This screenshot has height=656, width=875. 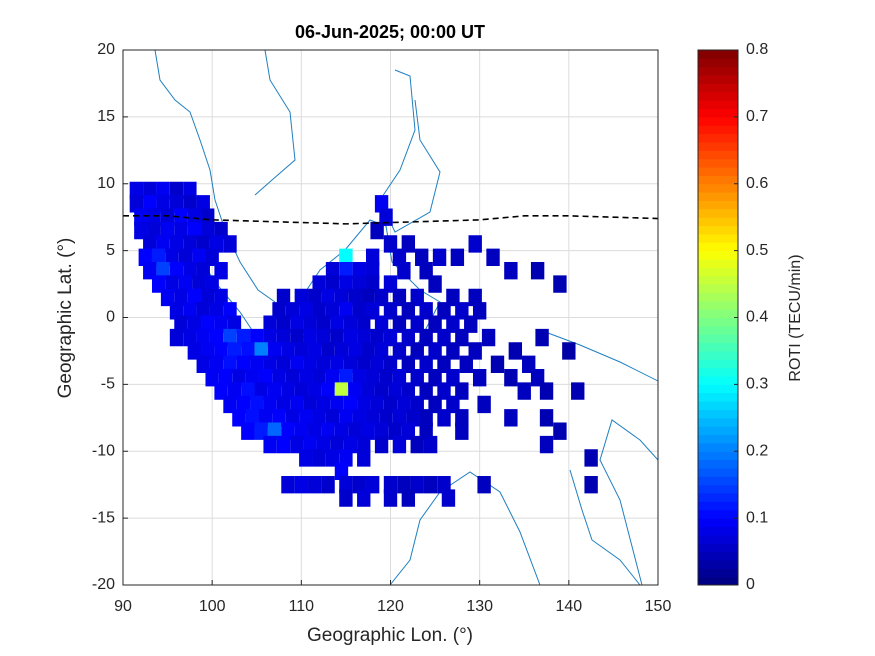 I want to click on x-axis-label: Geographic Lon. (°), so click(x=390, y=635).